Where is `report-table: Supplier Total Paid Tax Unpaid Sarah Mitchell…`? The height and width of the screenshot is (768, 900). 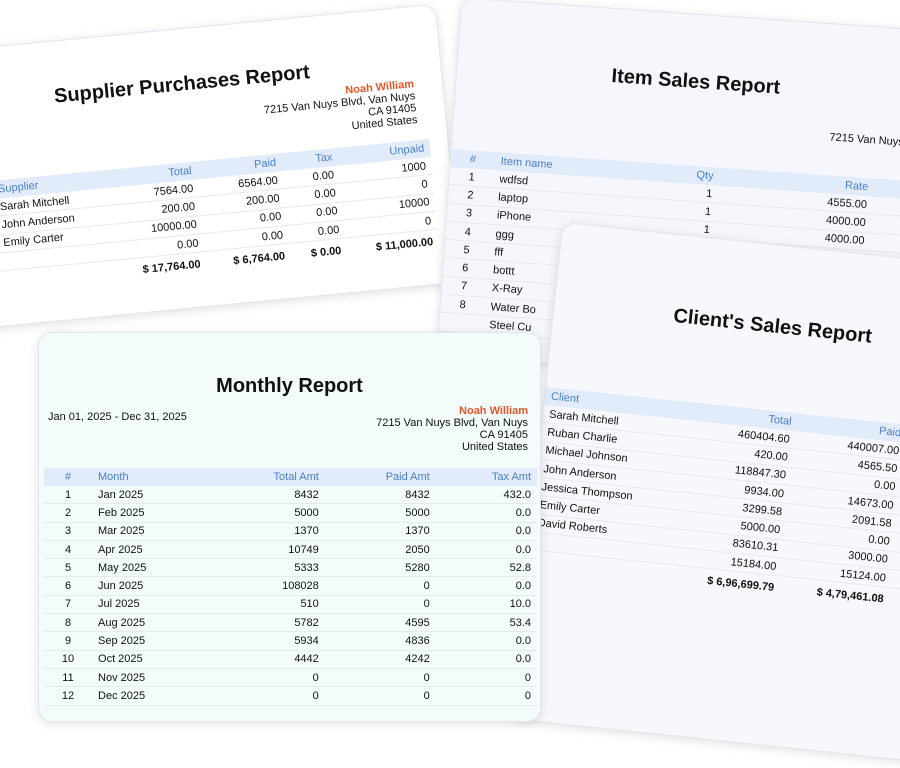 report-table: Supplier Total Paid Tax Unpaid Sarah Mitchell… is located at coordinates (220, 217).